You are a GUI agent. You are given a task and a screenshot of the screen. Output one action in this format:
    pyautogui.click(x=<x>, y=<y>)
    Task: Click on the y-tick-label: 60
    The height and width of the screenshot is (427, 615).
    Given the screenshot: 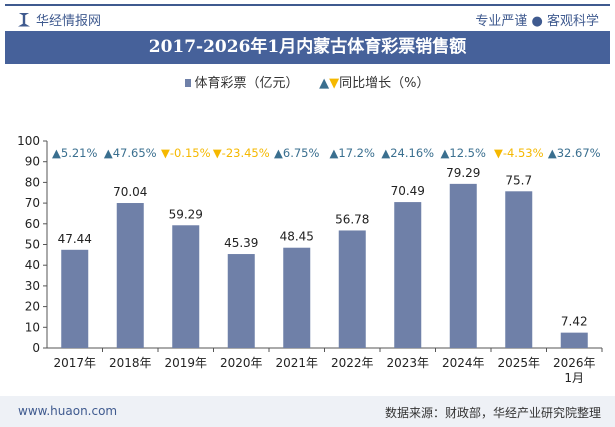 What is the action you would take?
    pyautogui.click(x=32, y=224)
    